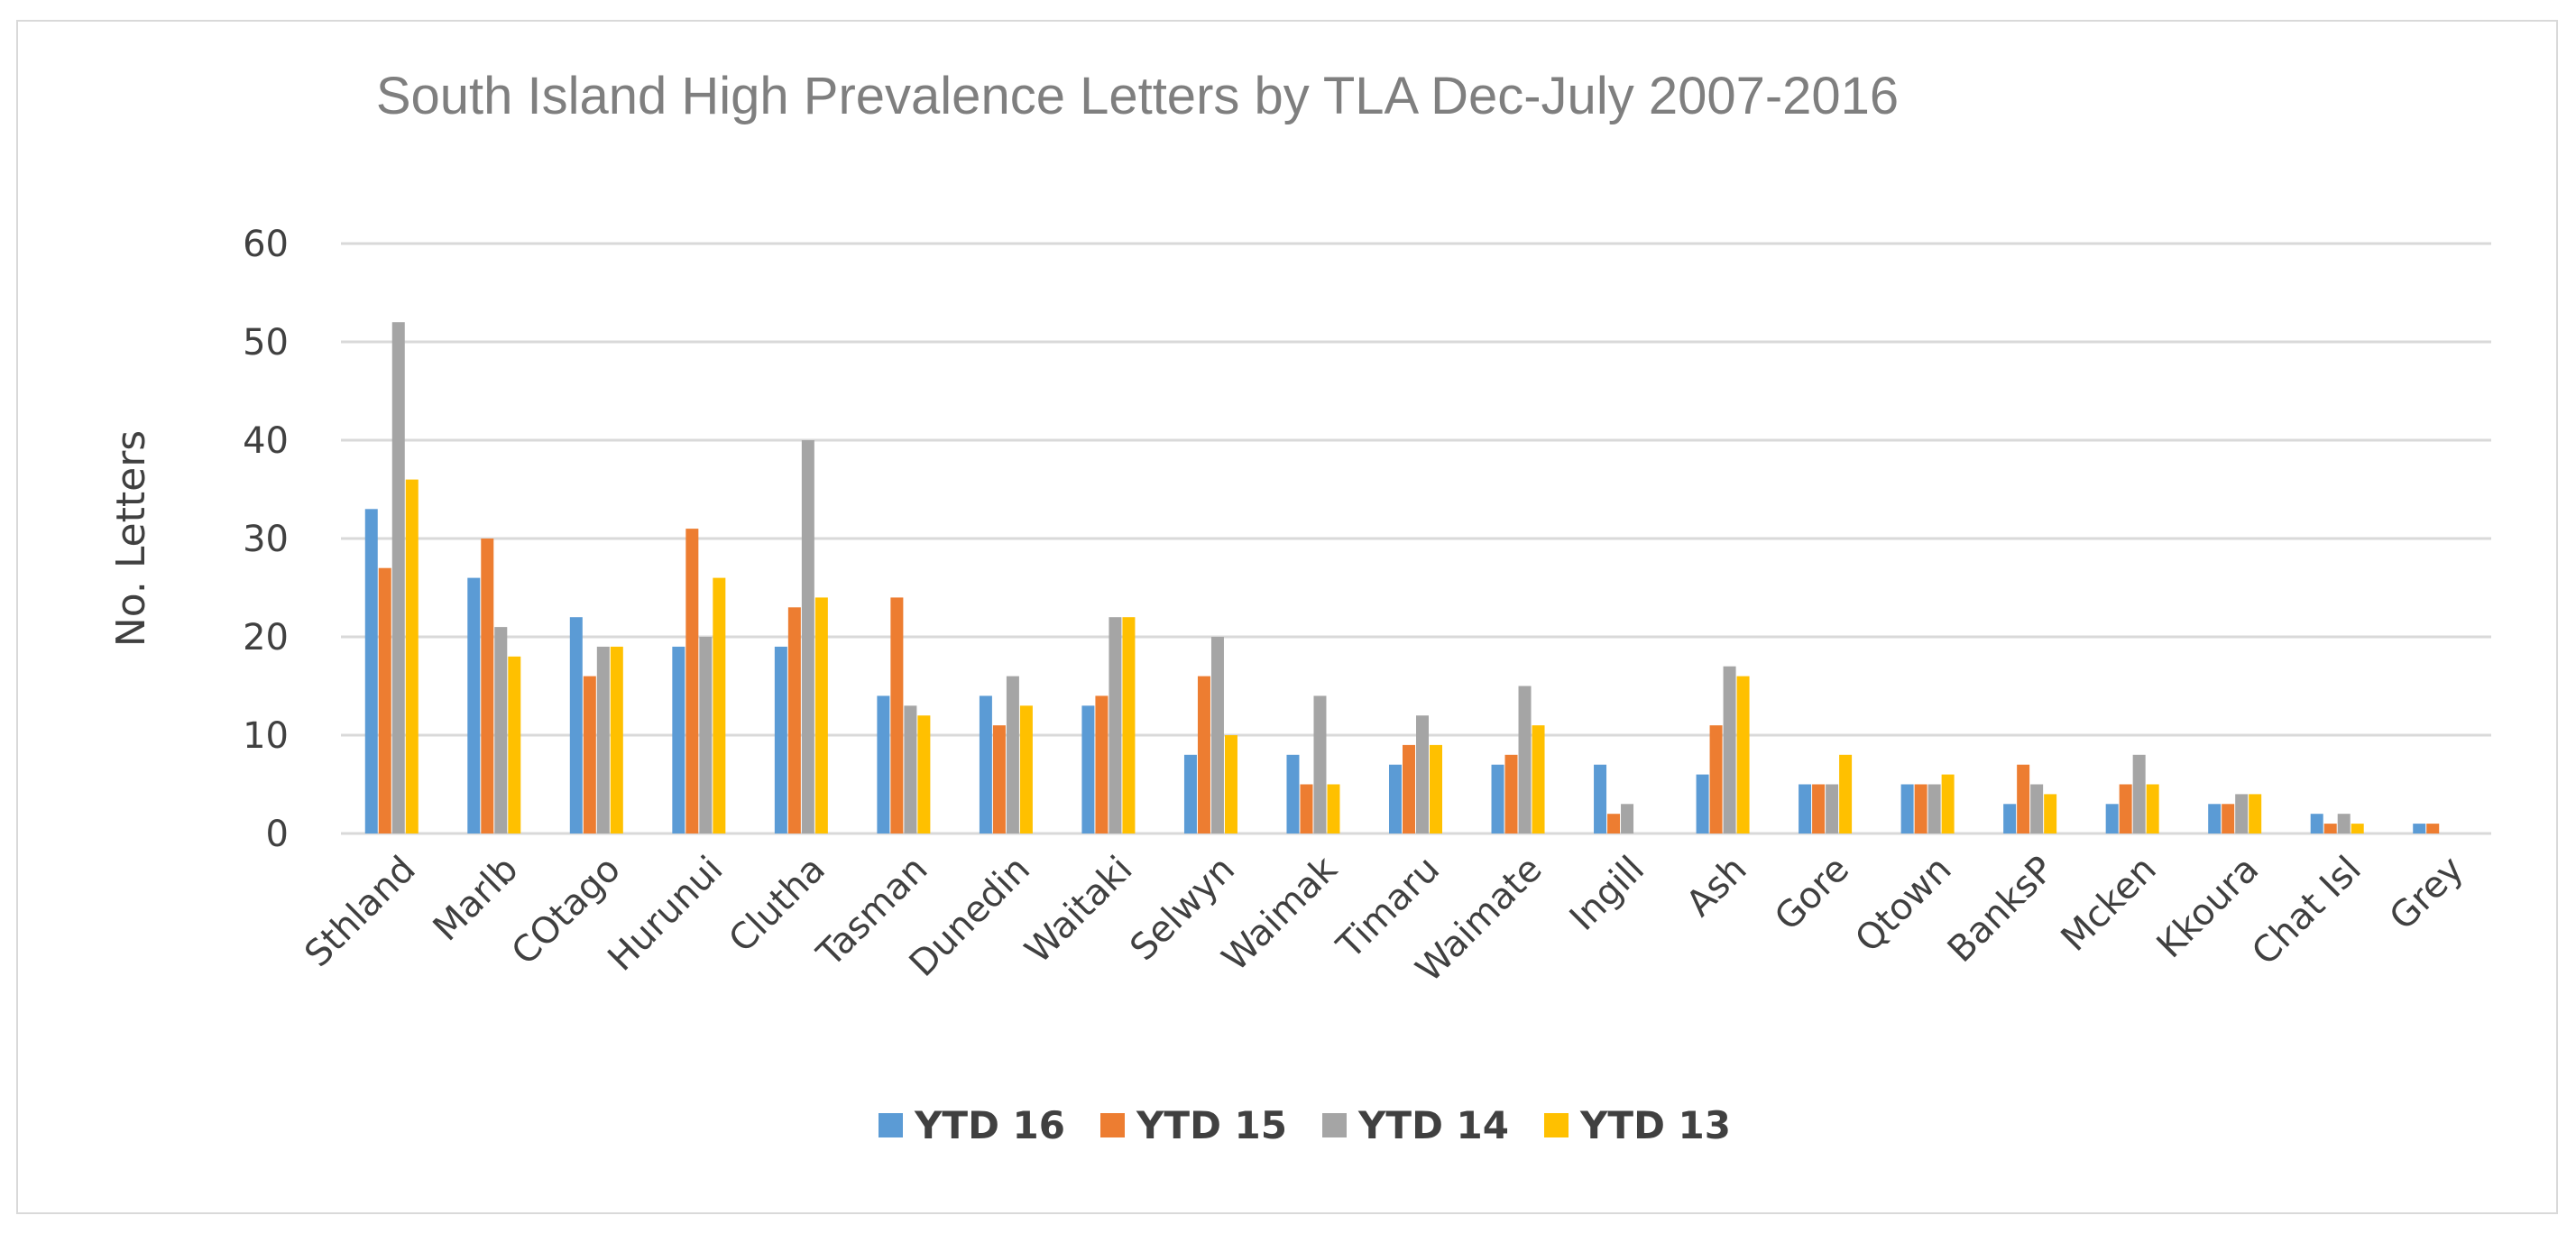 The height and width of the screenshot is (1234, 2576). What do you see at coordinates (266, 244) in the screenshot?
I see `y-tick-label: 60` at bounding box center [266, 244].